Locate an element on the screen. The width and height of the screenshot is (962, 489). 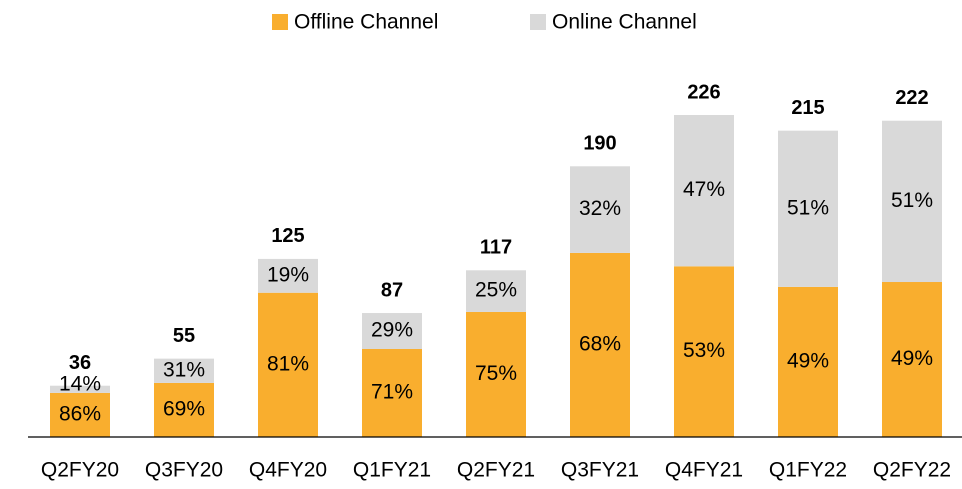
total-label: 222 is located at coordinates (911, 98).